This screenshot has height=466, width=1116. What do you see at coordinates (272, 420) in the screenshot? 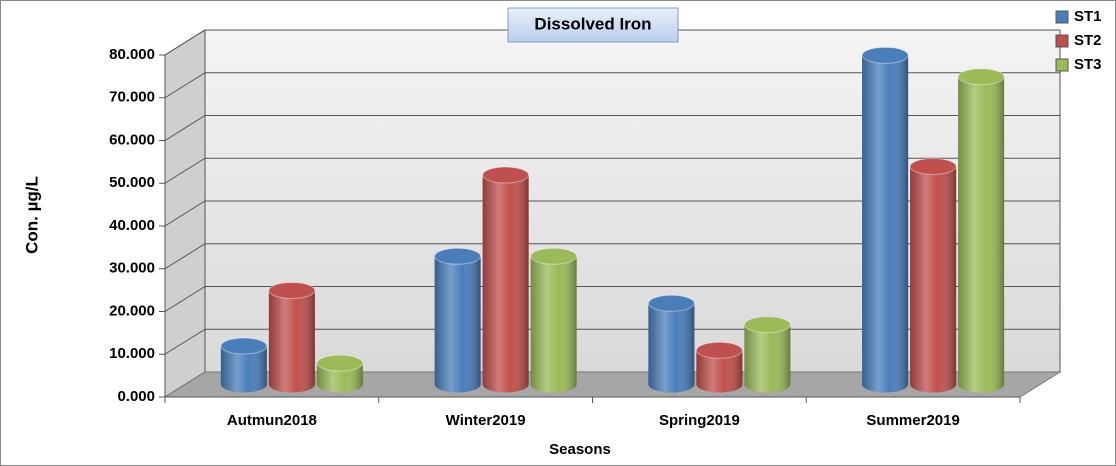
I see `x-tick-label: Autmun2018` at bounding box center [272, 420].